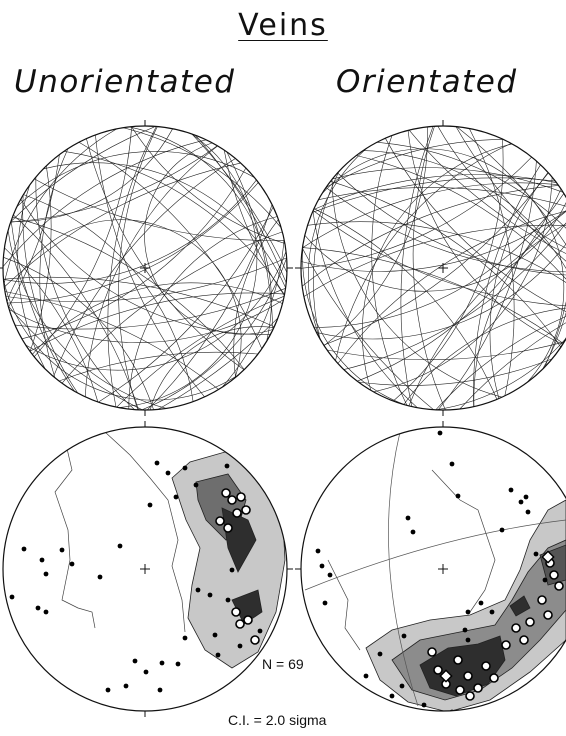 Image resolution: width=566 pixels, height=736 pixels. I want to click on sample-count-label: N = 69, so click(283, 664).